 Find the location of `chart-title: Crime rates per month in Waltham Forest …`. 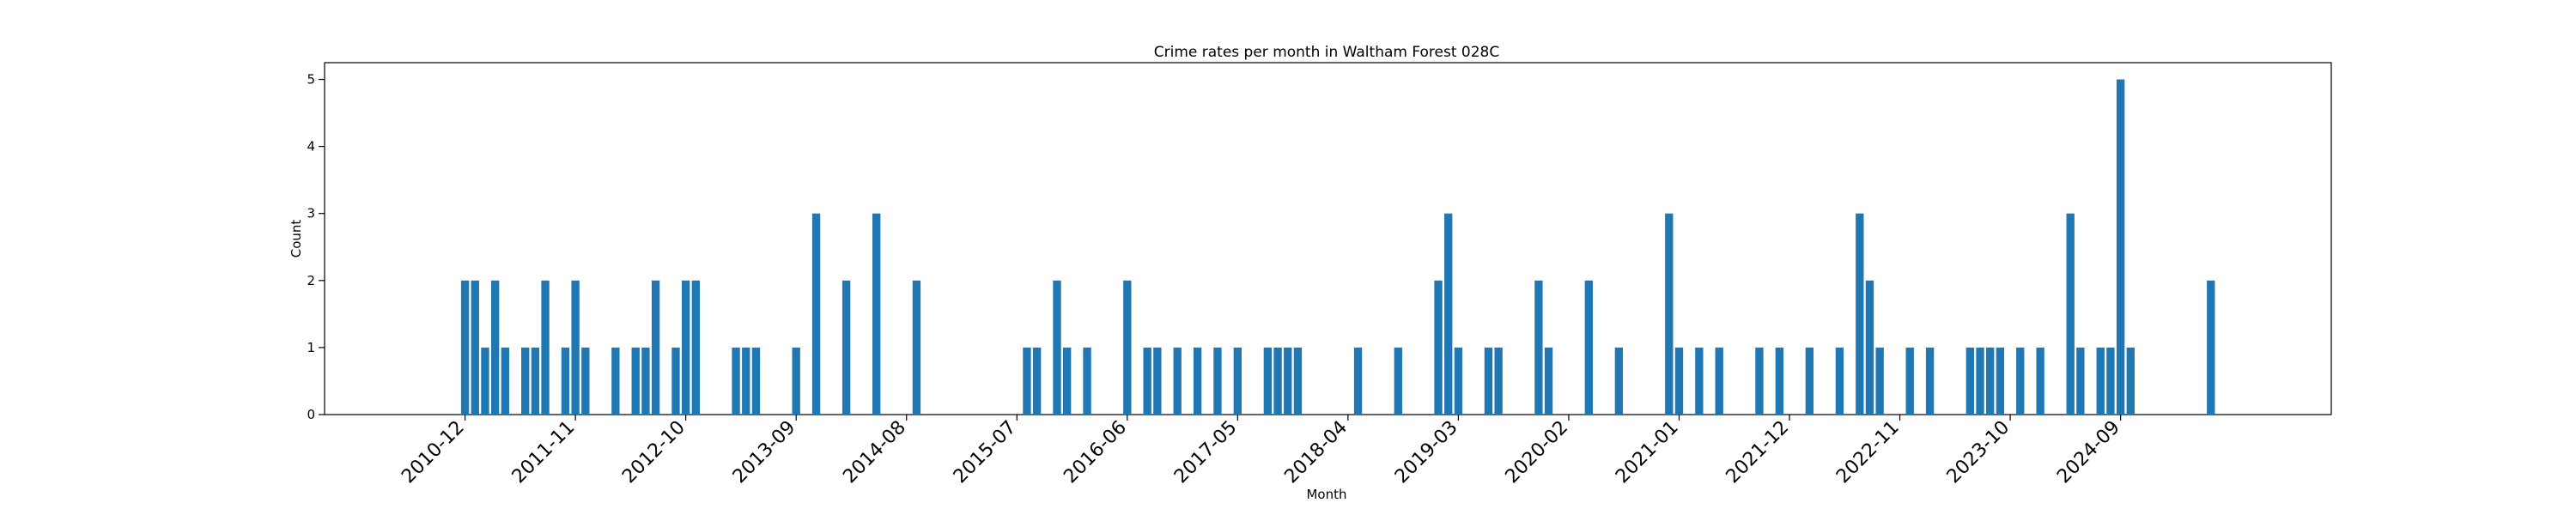

chart-title: Crime rates per month in Waltham Forest … is located at coordinates (1327, 52).